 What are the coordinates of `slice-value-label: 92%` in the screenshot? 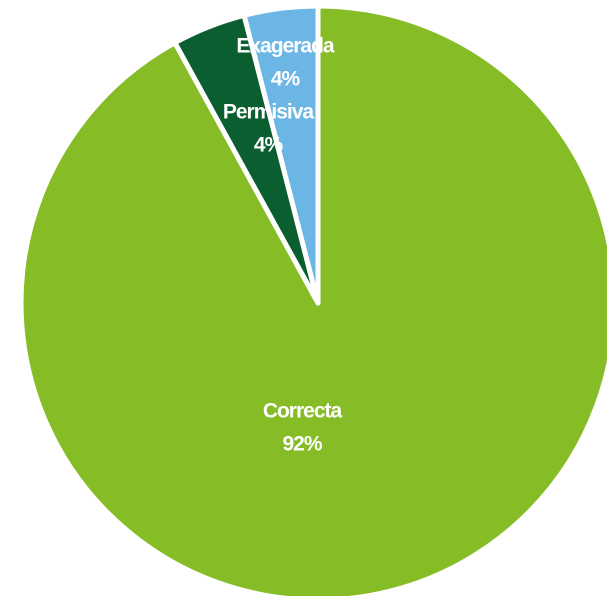 It's located at (302, 444).